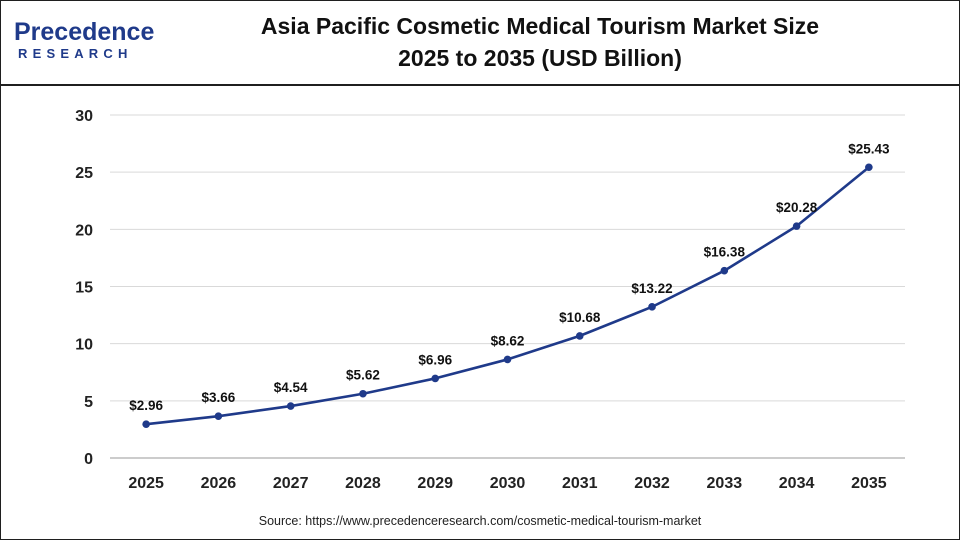  Describe the element at coordinates (652, 483) in the screenshot. I see `x-tick-label: 2032` at that location.